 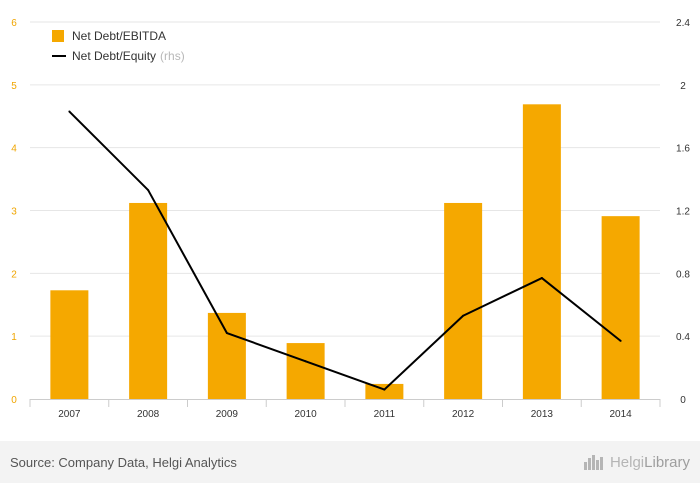 I want to click on x-tick-label: 2011, so click(x=385, y=414).